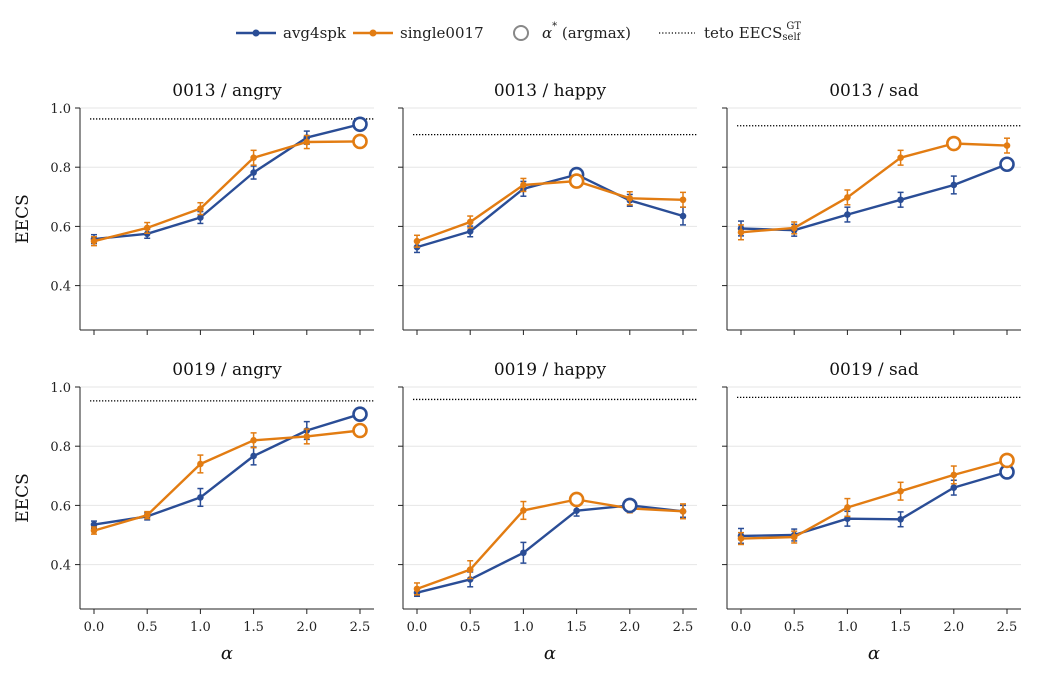  I want to click on legend-argmax-symbol: α, so click(547, 33).